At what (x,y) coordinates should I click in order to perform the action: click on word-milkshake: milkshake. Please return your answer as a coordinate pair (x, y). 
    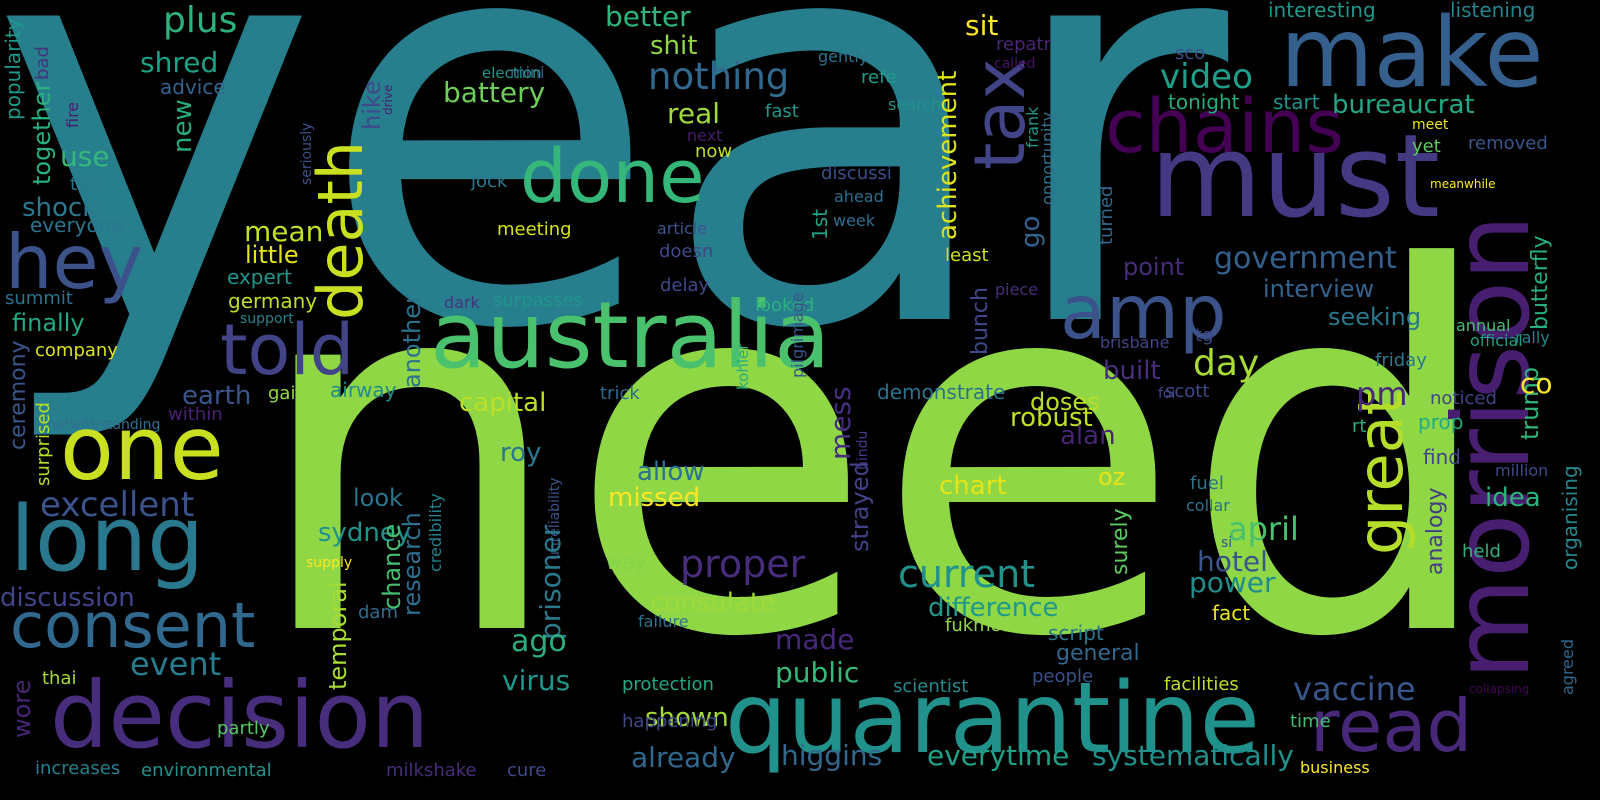
    Looking at the image, I should click on (431, 770).